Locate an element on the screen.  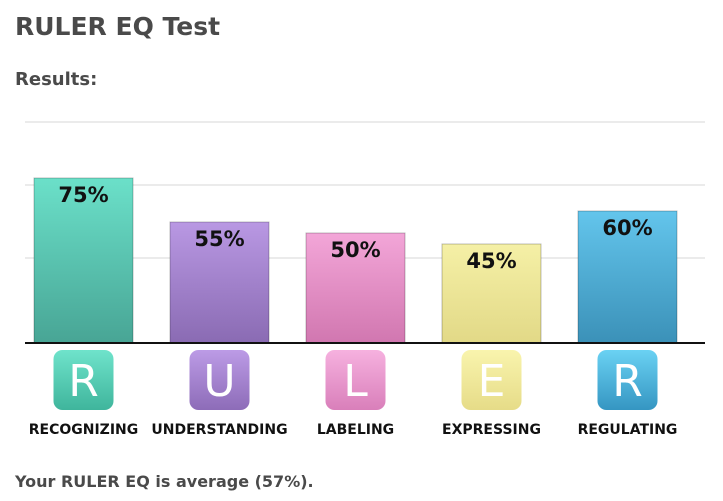
bar-expressing is located at coordinates (491, 293).